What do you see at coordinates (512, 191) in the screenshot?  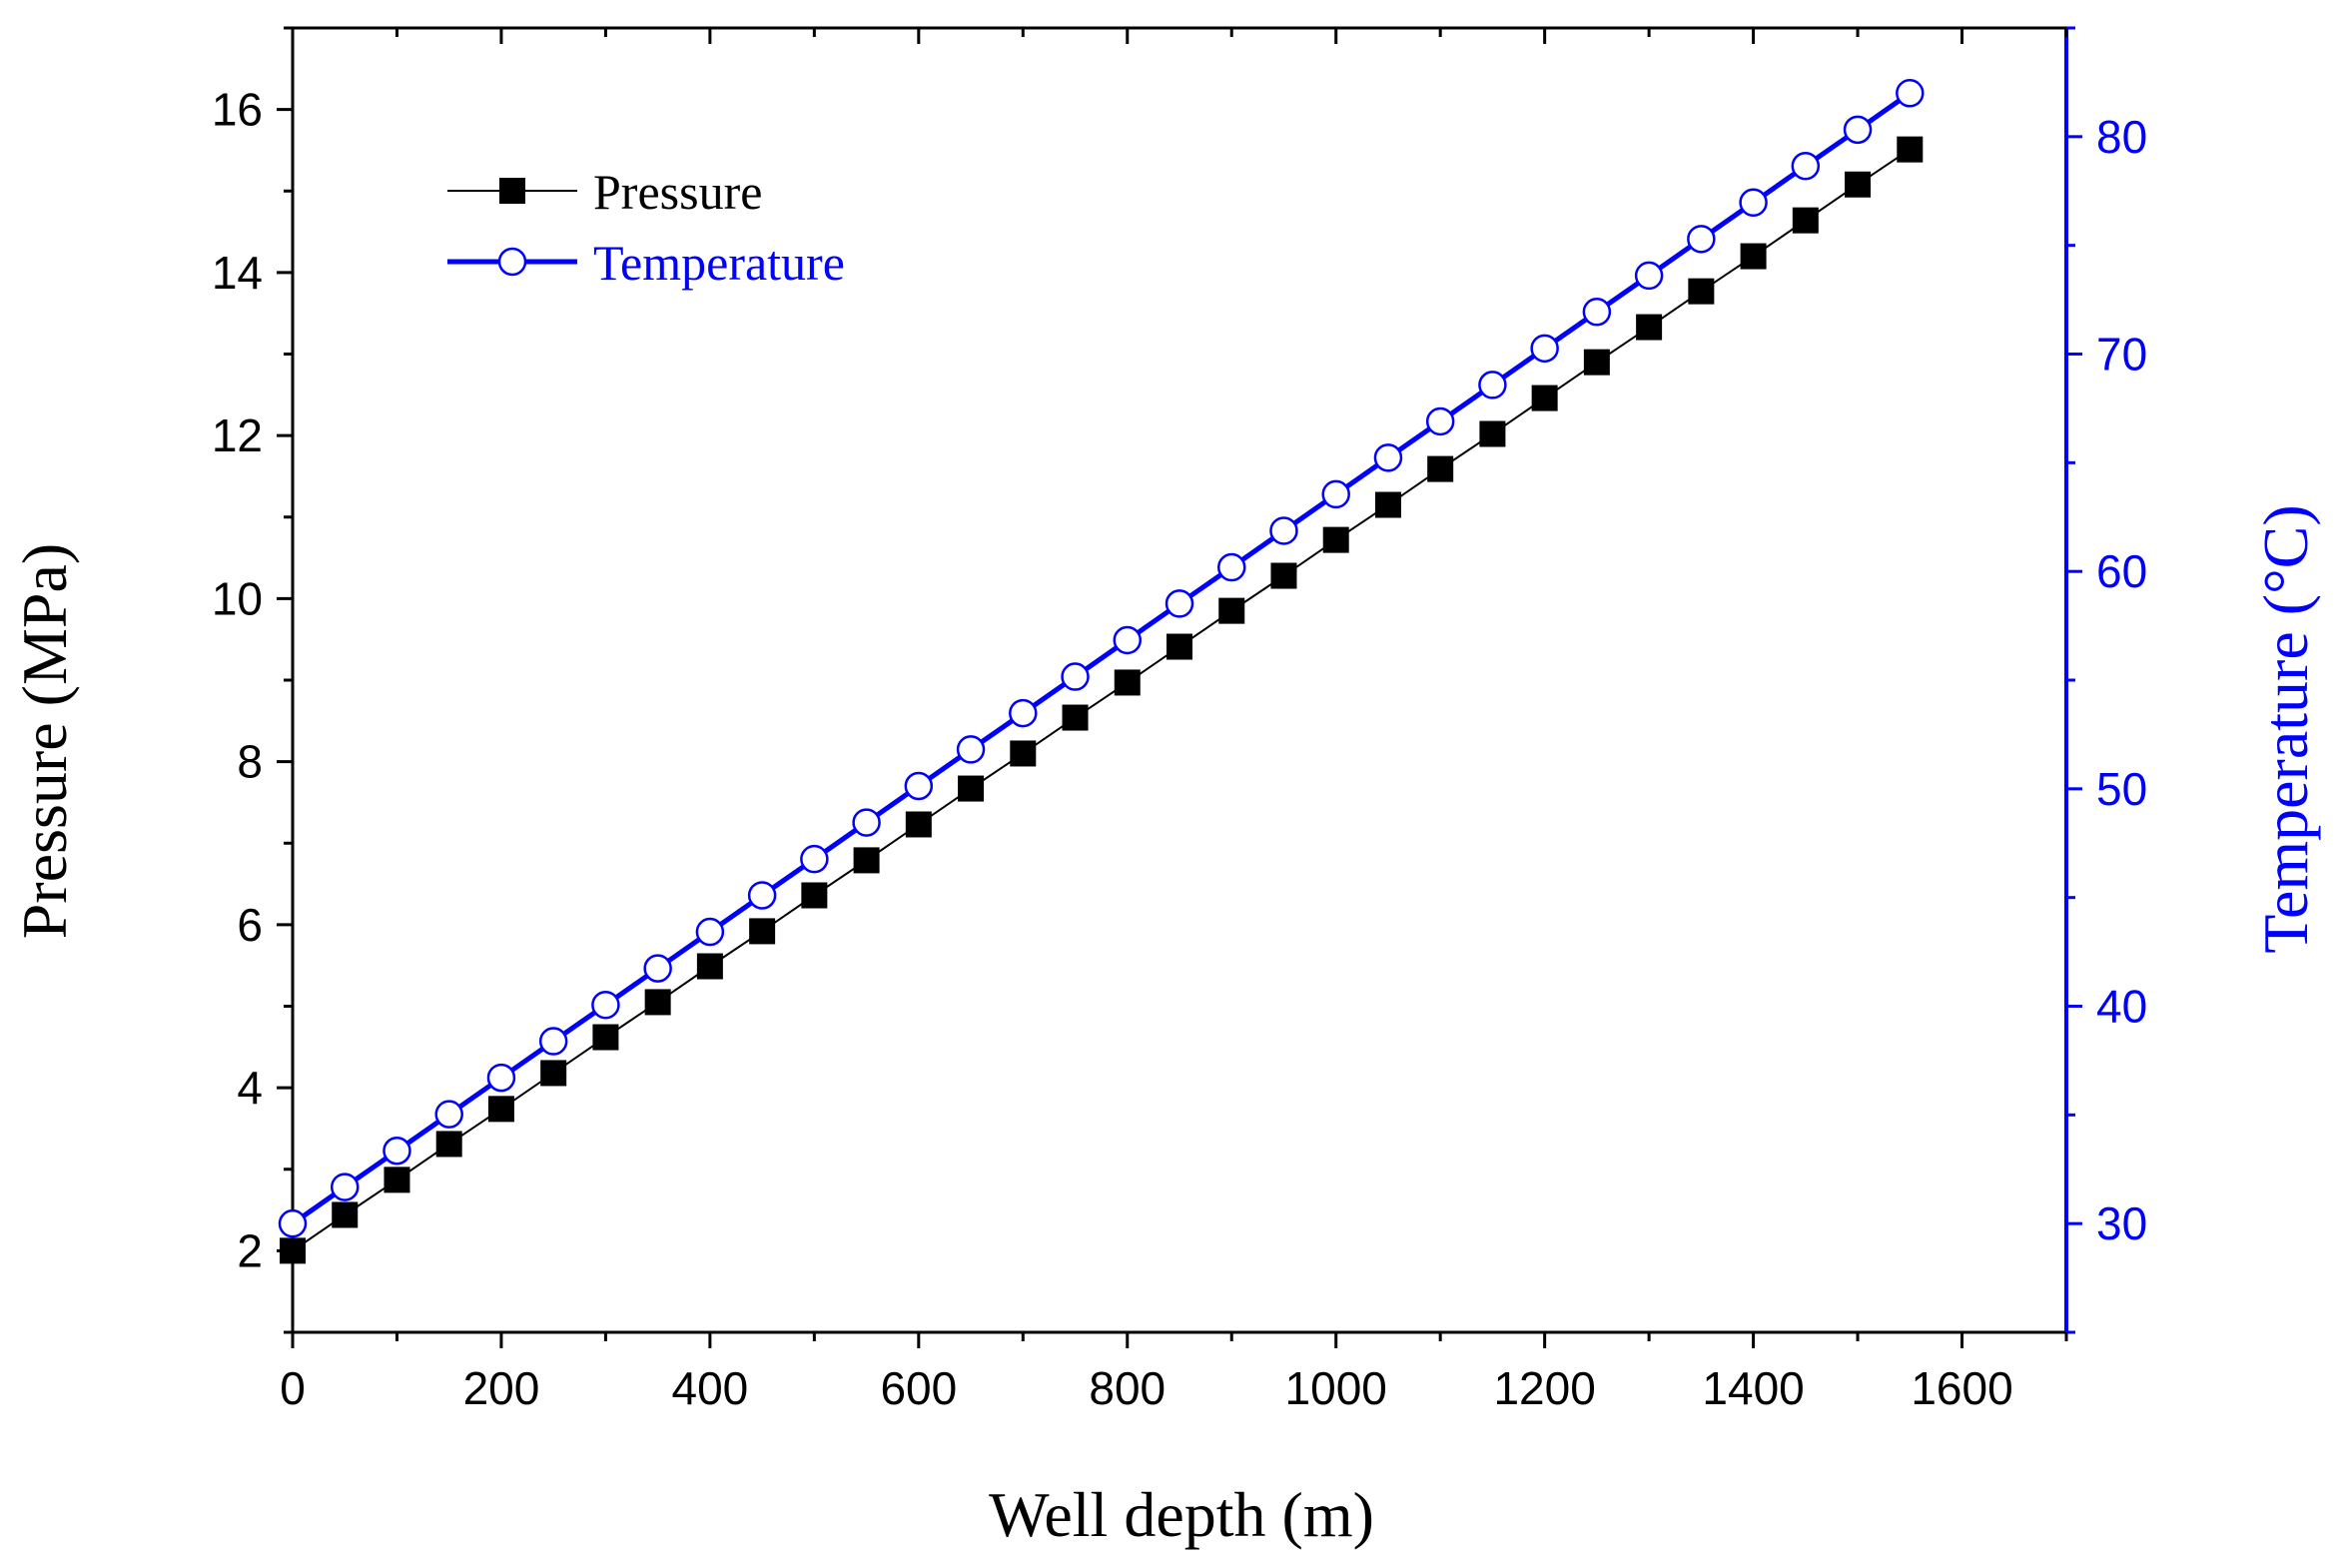 I see `legend-pressure-marker` at bounding box center [512, 191].